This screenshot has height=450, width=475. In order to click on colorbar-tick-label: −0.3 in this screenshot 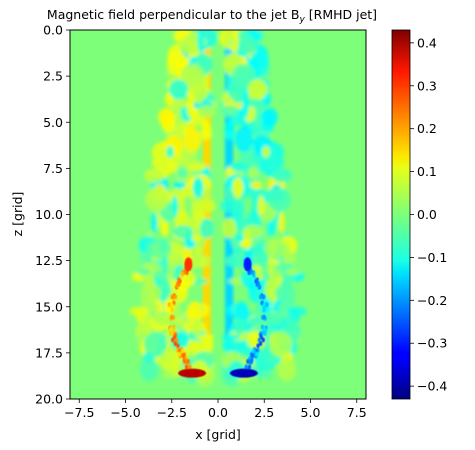, I will do `click(432, 343)`.